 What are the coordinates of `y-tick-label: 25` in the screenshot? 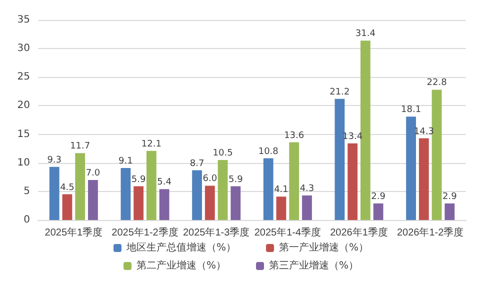 It's located at (23, 77).